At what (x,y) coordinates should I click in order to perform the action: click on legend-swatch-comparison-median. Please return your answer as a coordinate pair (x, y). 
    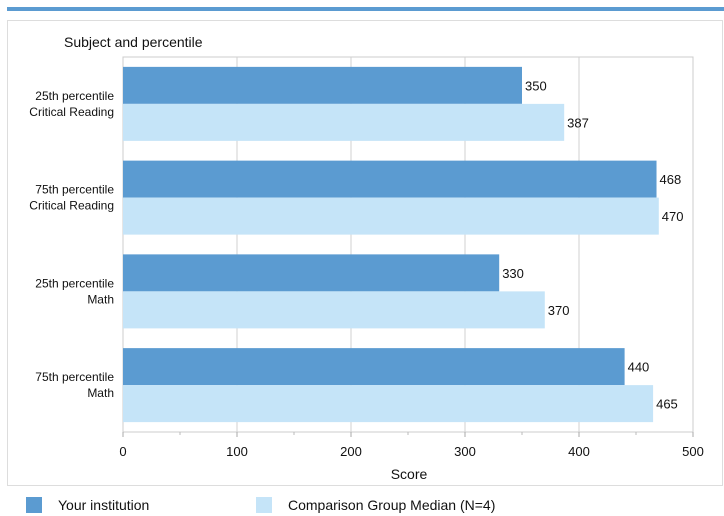
    Looking at the image, I should click on (264, 505).